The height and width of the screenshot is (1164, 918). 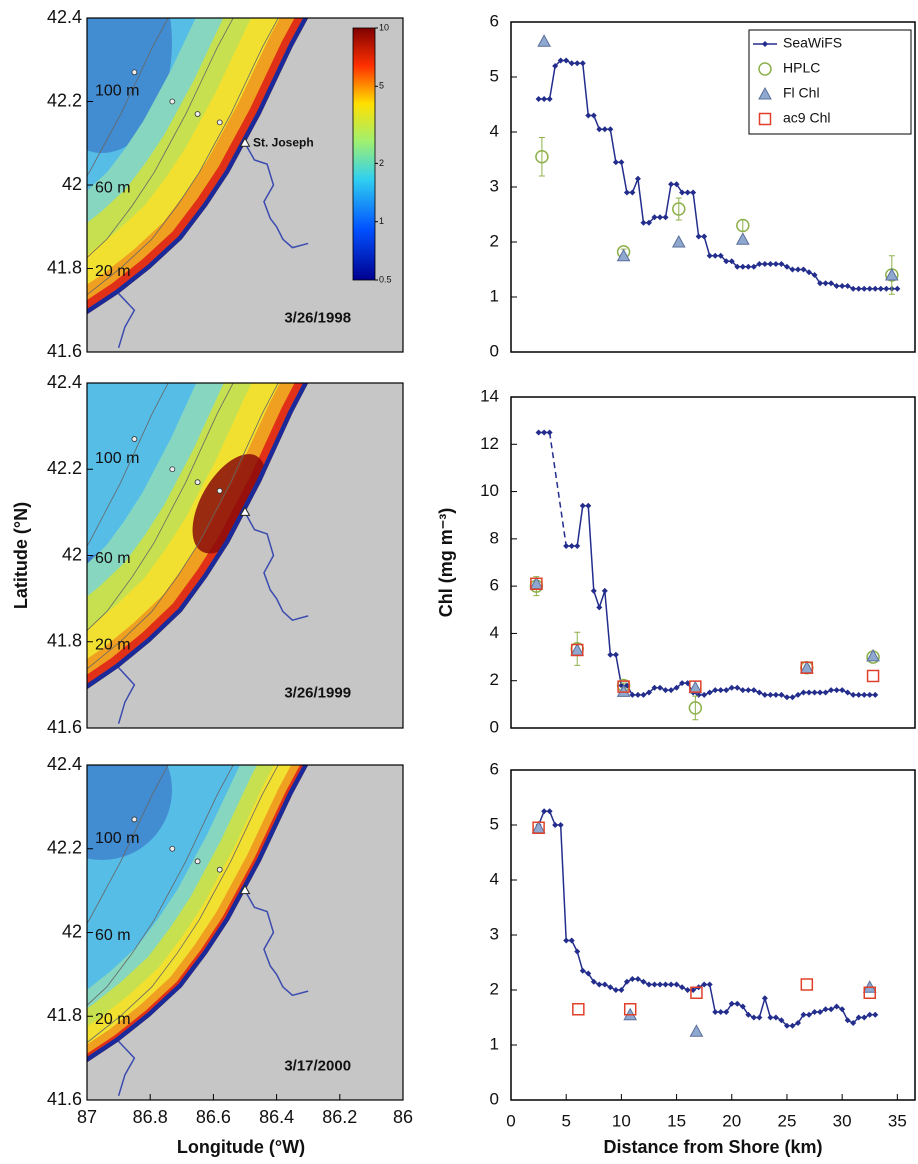 I want to click on colorbar-tick-label: 5, so click(x=381, y=86).